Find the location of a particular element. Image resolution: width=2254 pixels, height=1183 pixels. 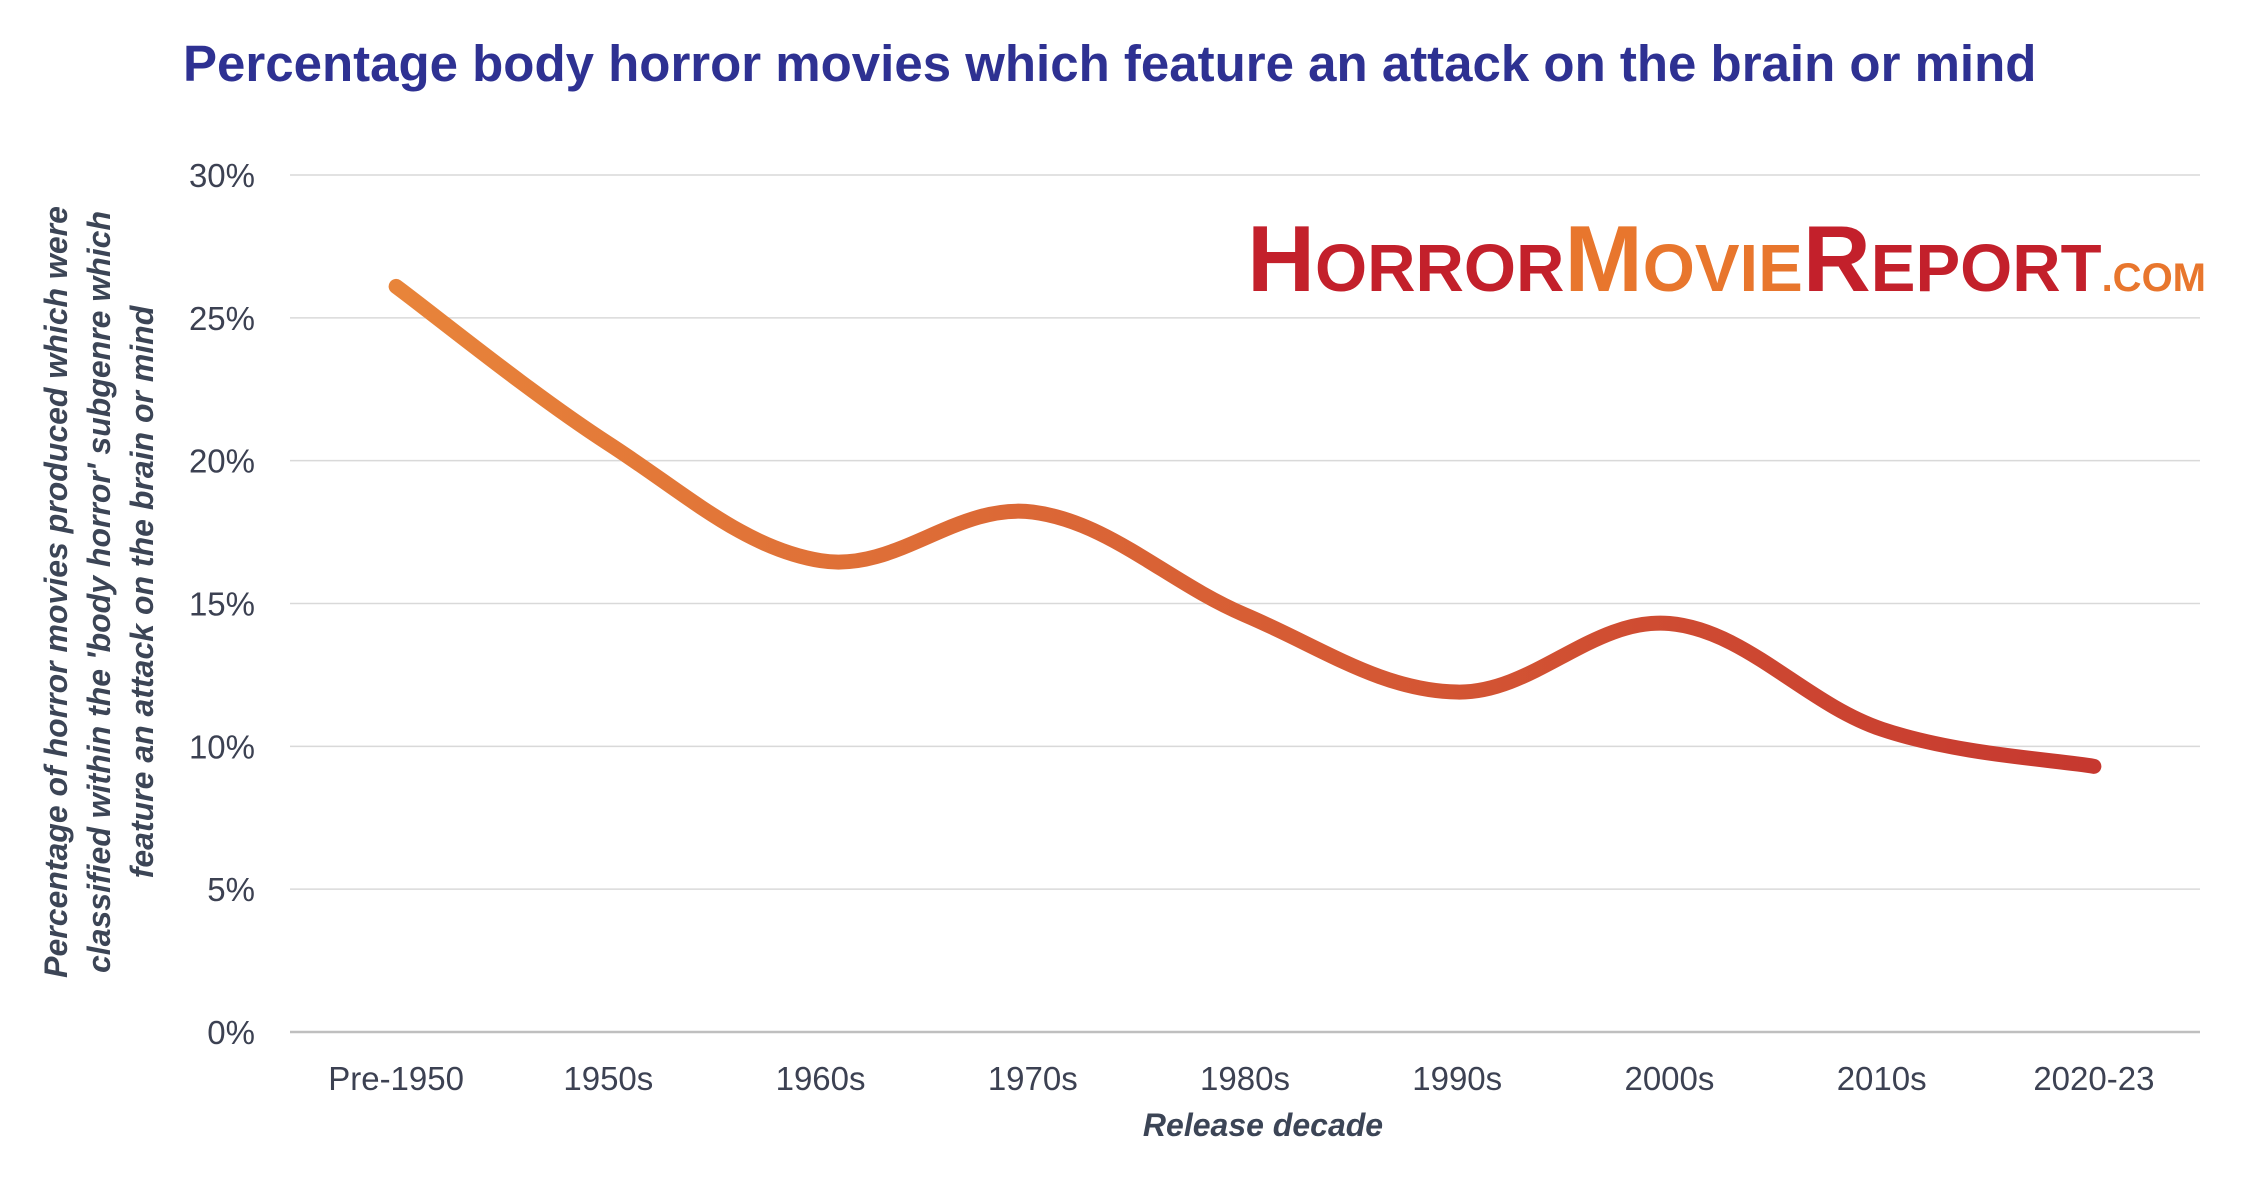

logo-part: R is located at coordinates (1836, 258).